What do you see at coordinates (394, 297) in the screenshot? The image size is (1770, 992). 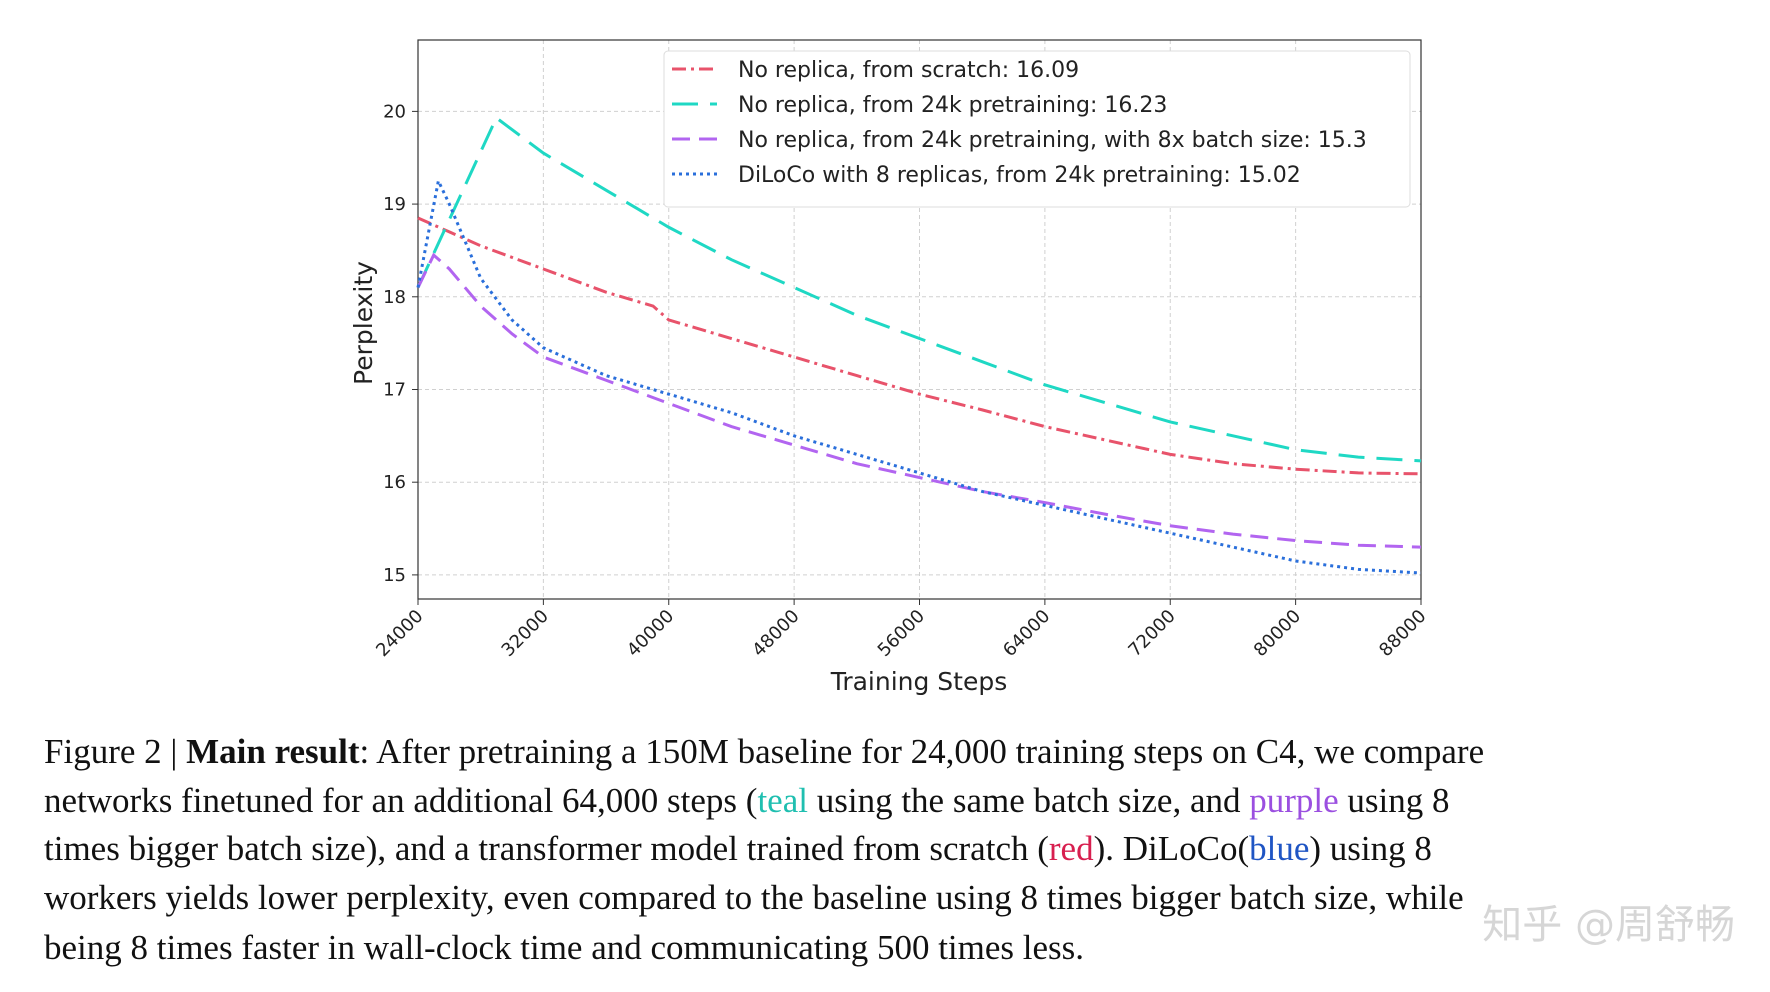 I see `y-tick-label: 18` at bounding box center [394, 297].